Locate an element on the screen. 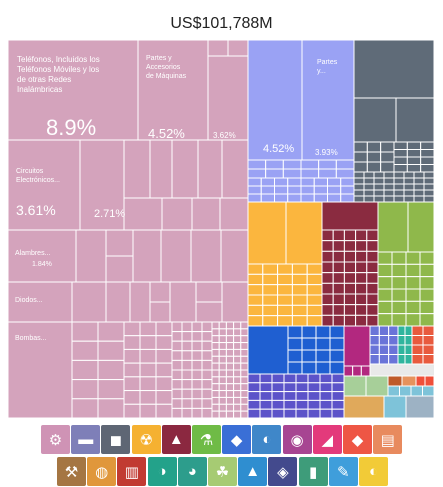 This screenshot has height=487, width=443. beverages-icon: ▮ is located at coordinates (313, 471).